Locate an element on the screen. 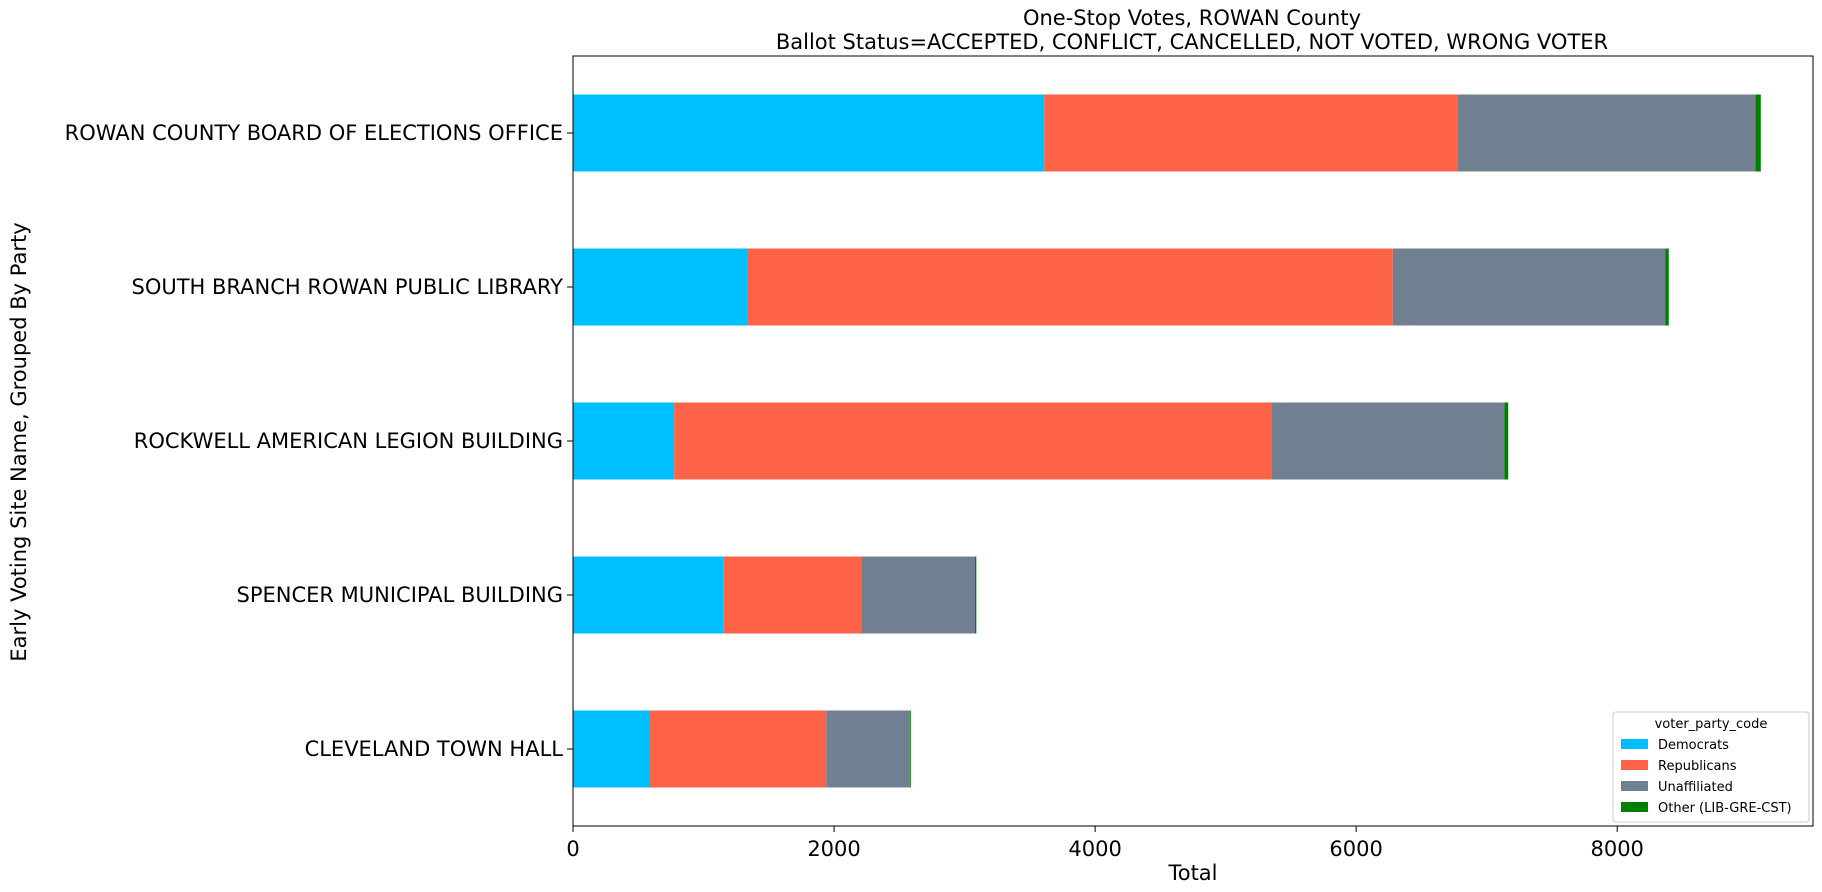 This screenshot has width=1822, height=892. y-axis-label: Early Voting Site Name, Grouped By Party is located at coordinates (19, 441).